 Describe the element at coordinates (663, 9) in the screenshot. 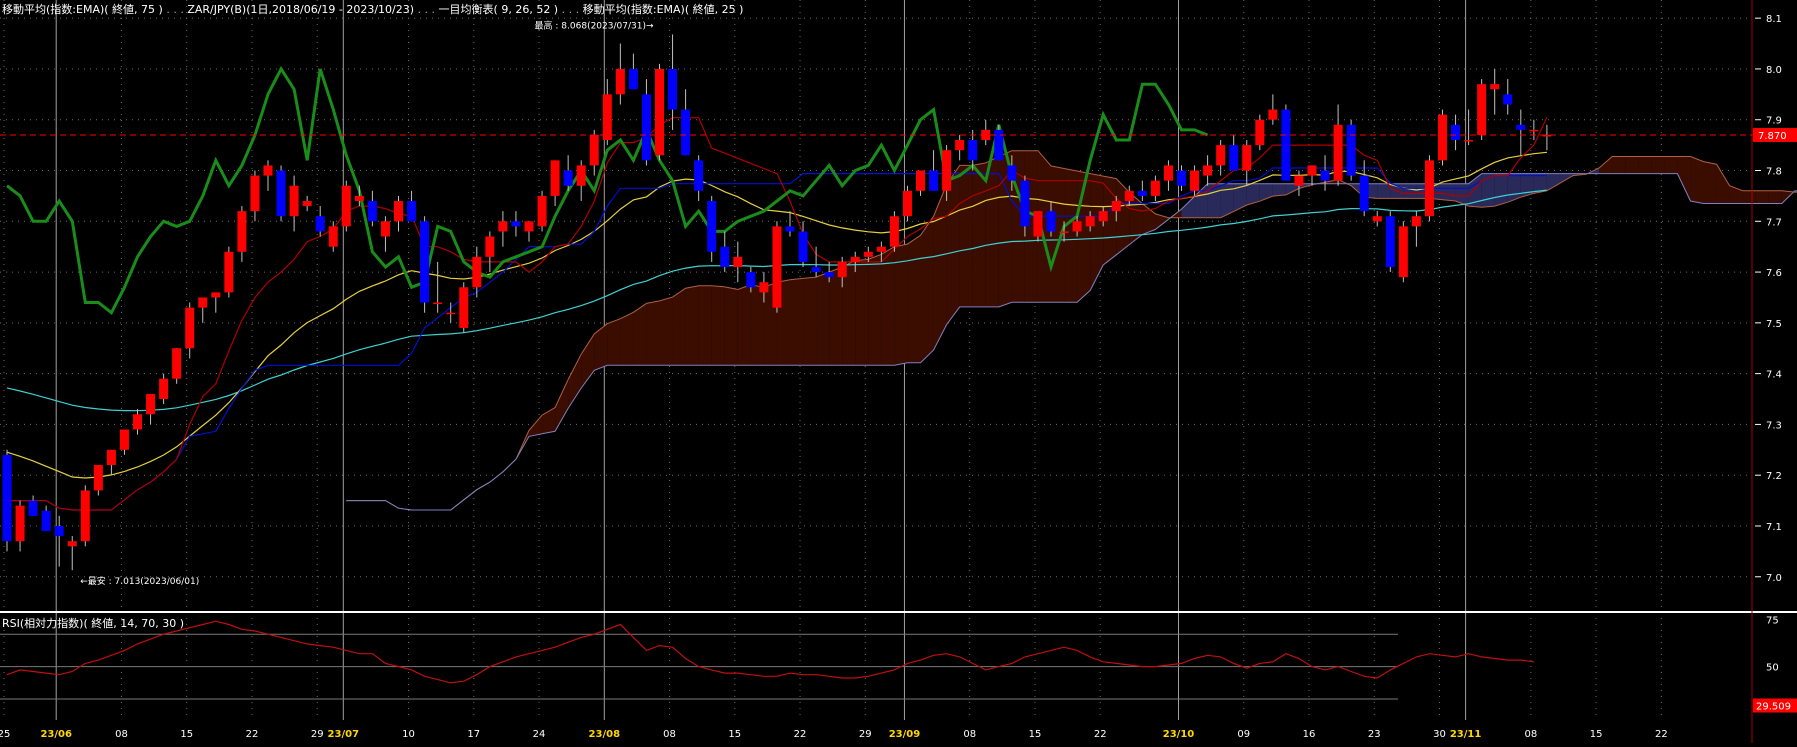

I see `ema25-legend: 移動平均(指数:EMA)( 終値, 25 )` at that location.